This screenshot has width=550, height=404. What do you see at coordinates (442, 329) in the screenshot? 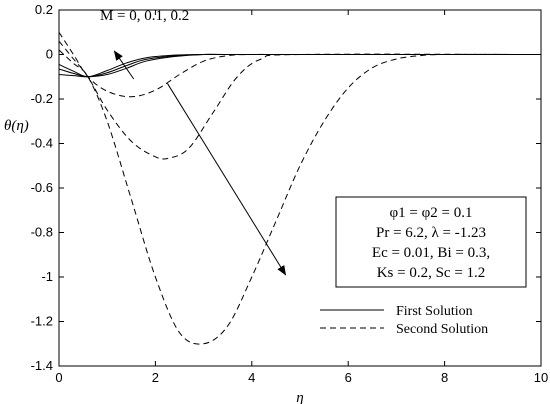
I see `legend-label: Second Solution` at bounding box center [442, 329].